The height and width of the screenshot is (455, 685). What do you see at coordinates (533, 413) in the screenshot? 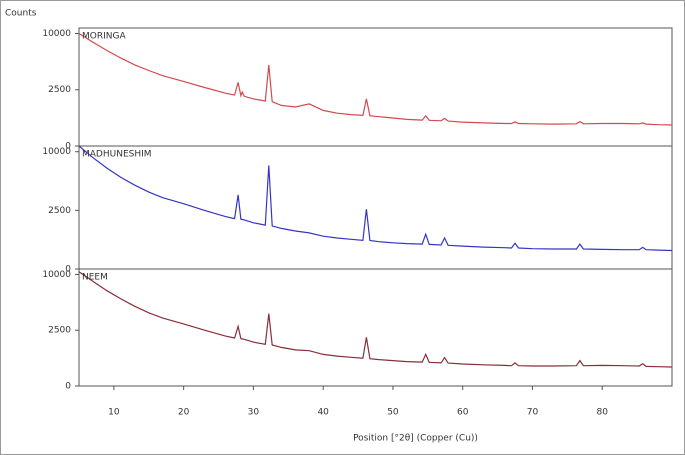
I see `x-tick-label: 70` at bounding box center [533, 413].